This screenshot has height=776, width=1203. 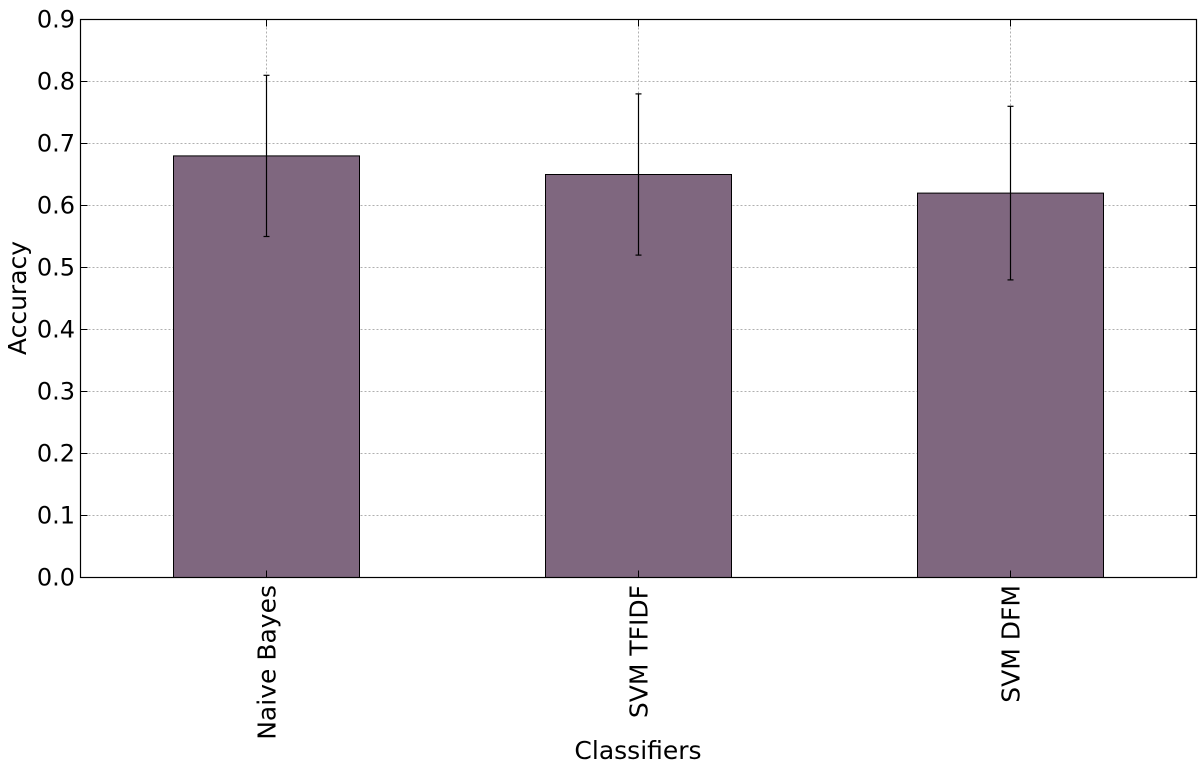 What do you see at coordinates (1011, 644) in the screenshot?
I see `x-tick-label: SVM DFM` at bounding box center [1011, 644].